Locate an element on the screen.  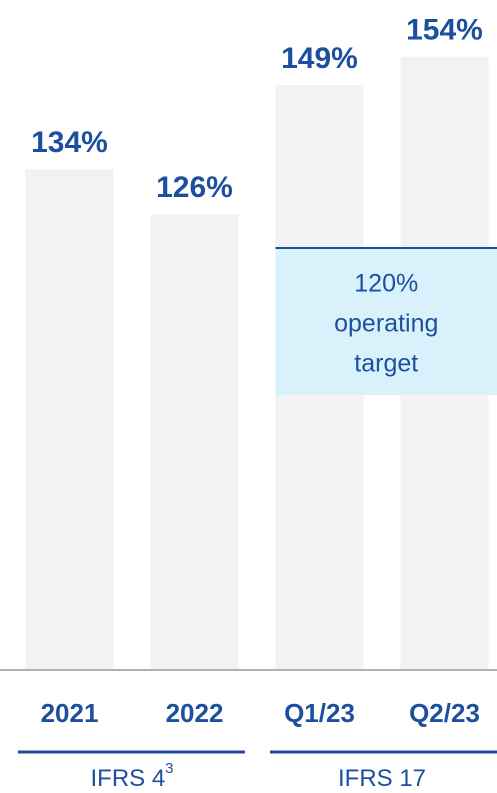
target-text: operating is located at coordinates (386, 324).